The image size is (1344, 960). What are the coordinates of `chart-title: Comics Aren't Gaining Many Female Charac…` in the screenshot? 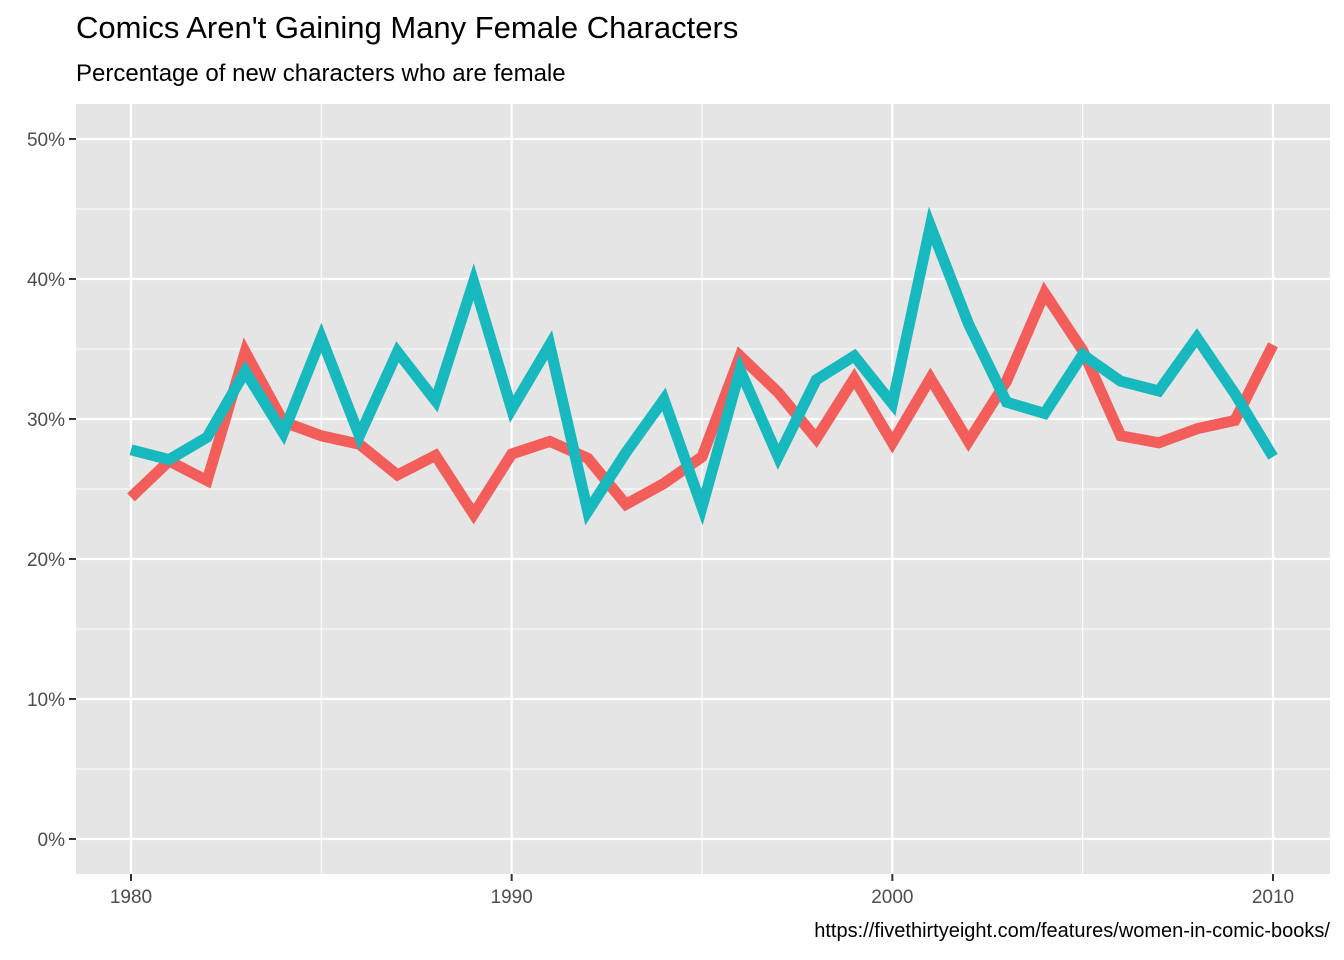 It's located at (407, 27).